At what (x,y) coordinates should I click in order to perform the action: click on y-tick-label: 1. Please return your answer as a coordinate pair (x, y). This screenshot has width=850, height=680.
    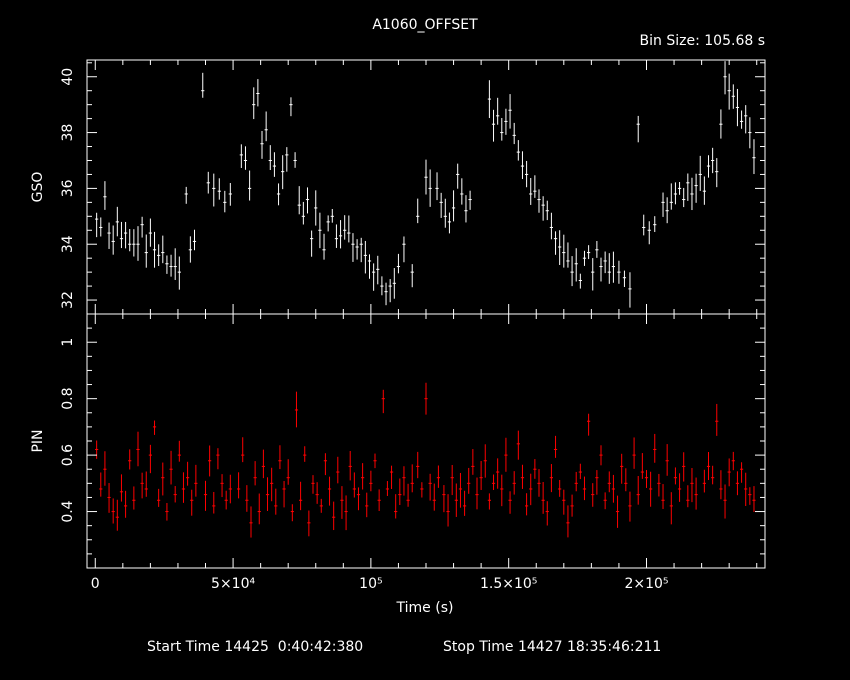
    Looking at the image, I should click on (68, 342).